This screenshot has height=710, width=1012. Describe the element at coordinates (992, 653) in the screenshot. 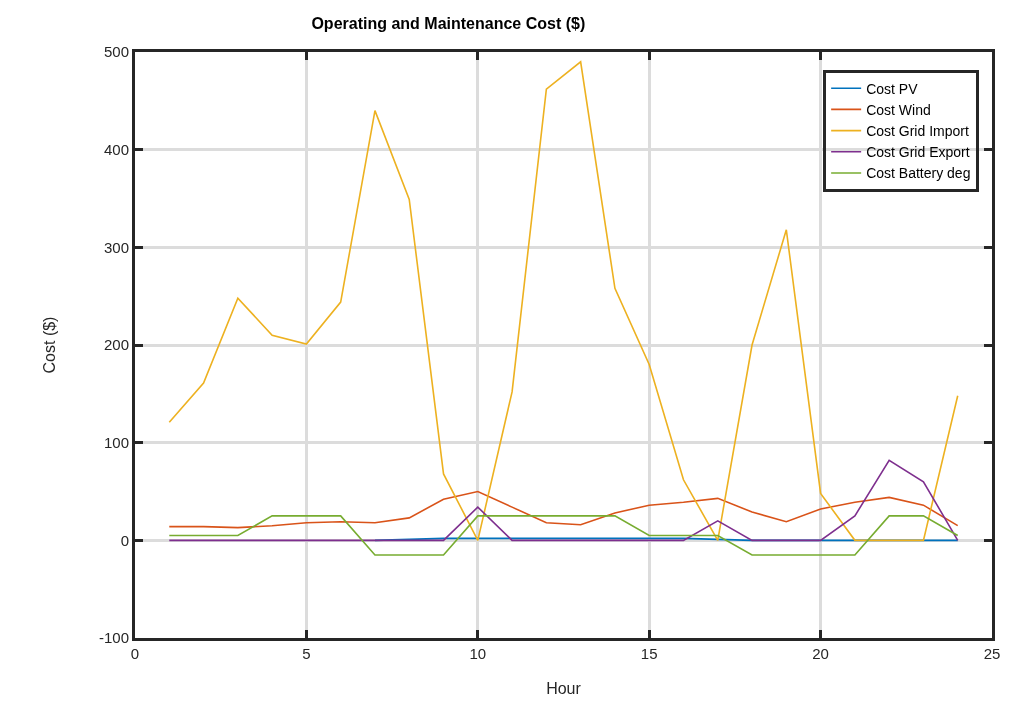

I see `x-tick-label: 25` at that location.